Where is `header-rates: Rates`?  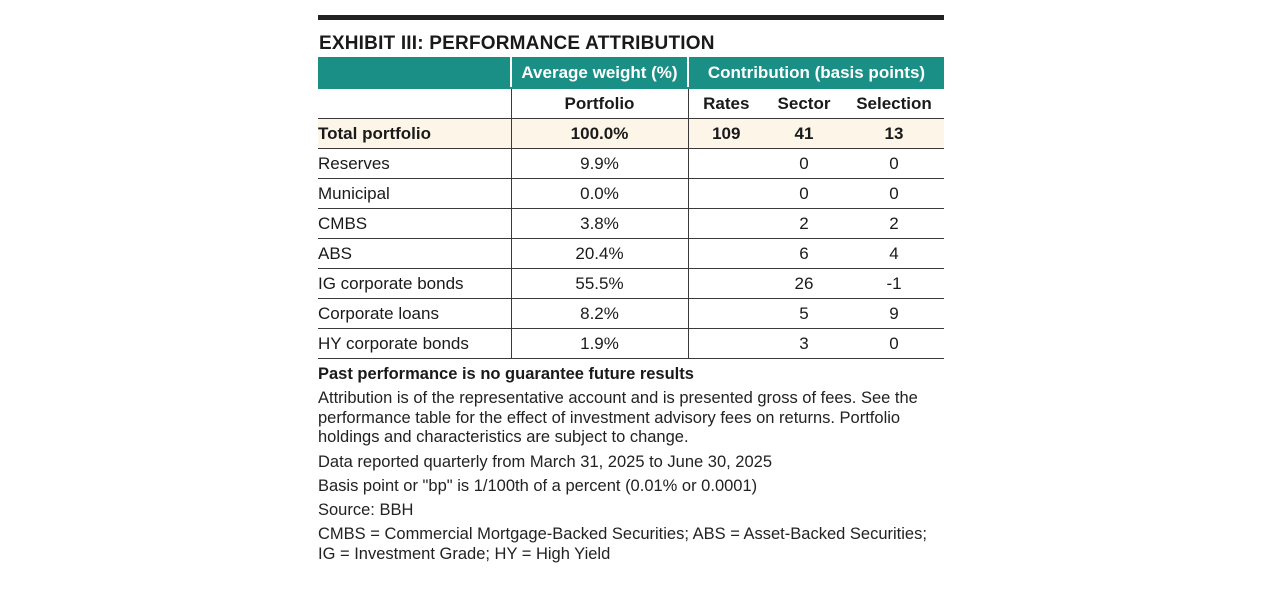 header-rates: Rates is located at coordinates (725, 103).